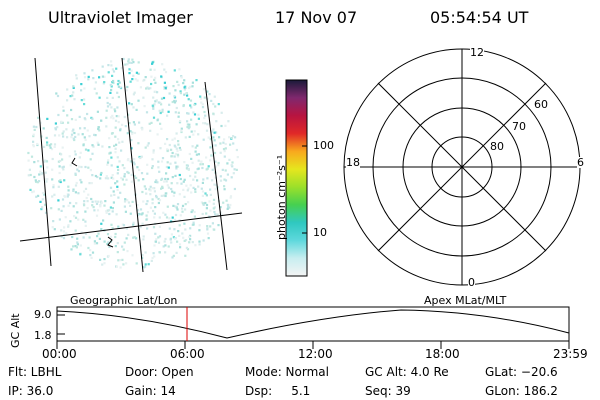  What do you see at coordinates (580, 162) in the screenshot?
I see `mlt-label-6: 6` at bounding box center [580, 162].